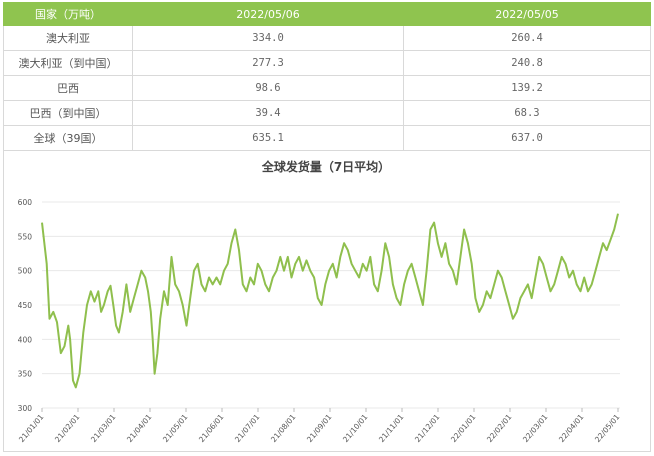 The image size is (654, 456). What do you see at coordinates (68, 14) in the screenshot?
I see `header-country: 国家（万吨）` at bounding box center [68, 14].